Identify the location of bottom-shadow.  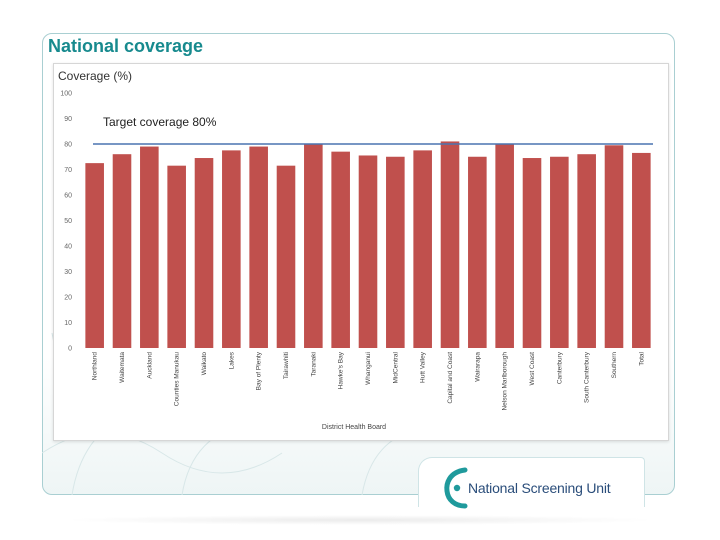
(360, 520).